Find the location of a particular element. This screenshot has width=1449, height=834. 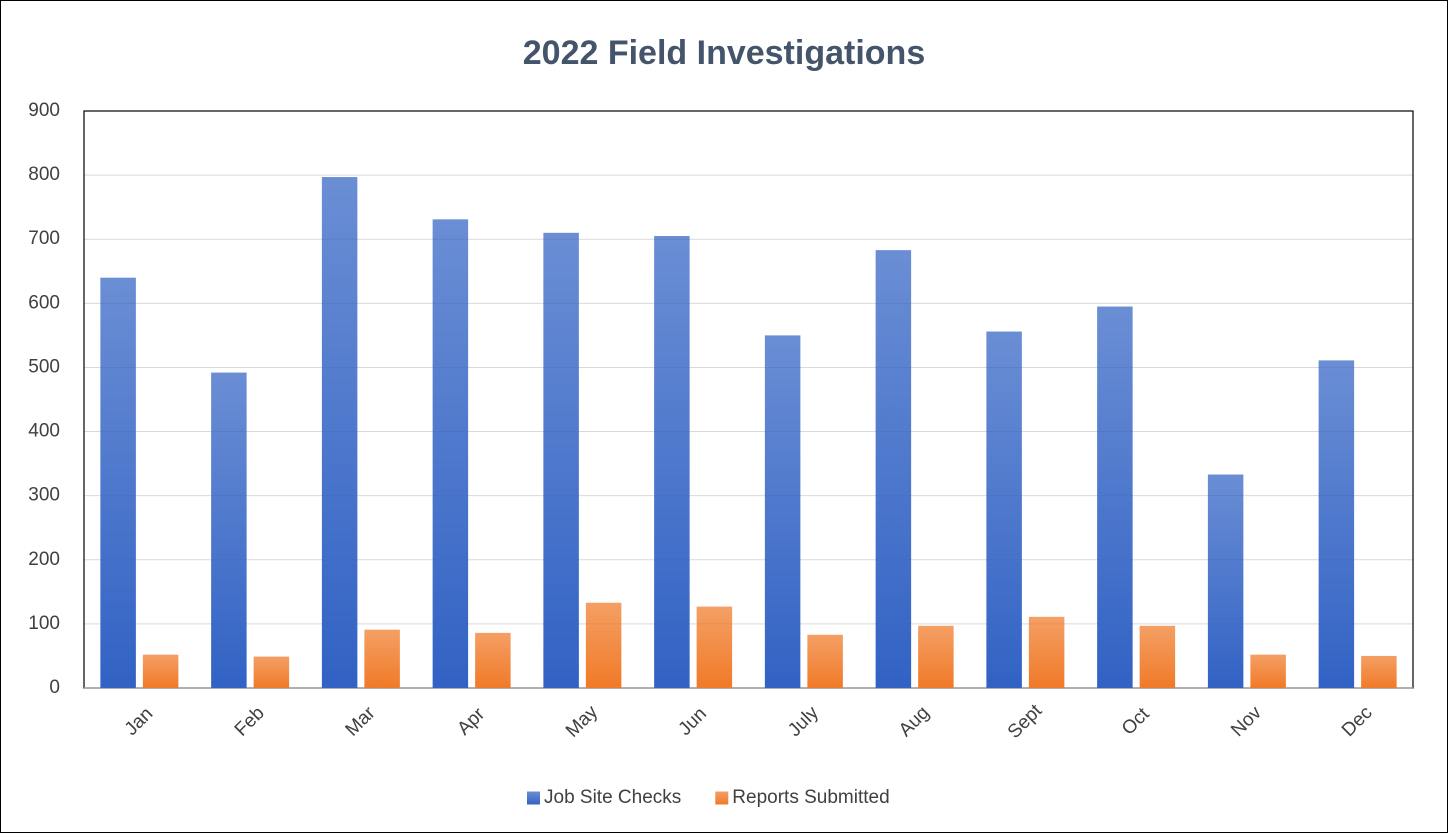

y-tick-label: 900 is located at coordinates (44, 110).